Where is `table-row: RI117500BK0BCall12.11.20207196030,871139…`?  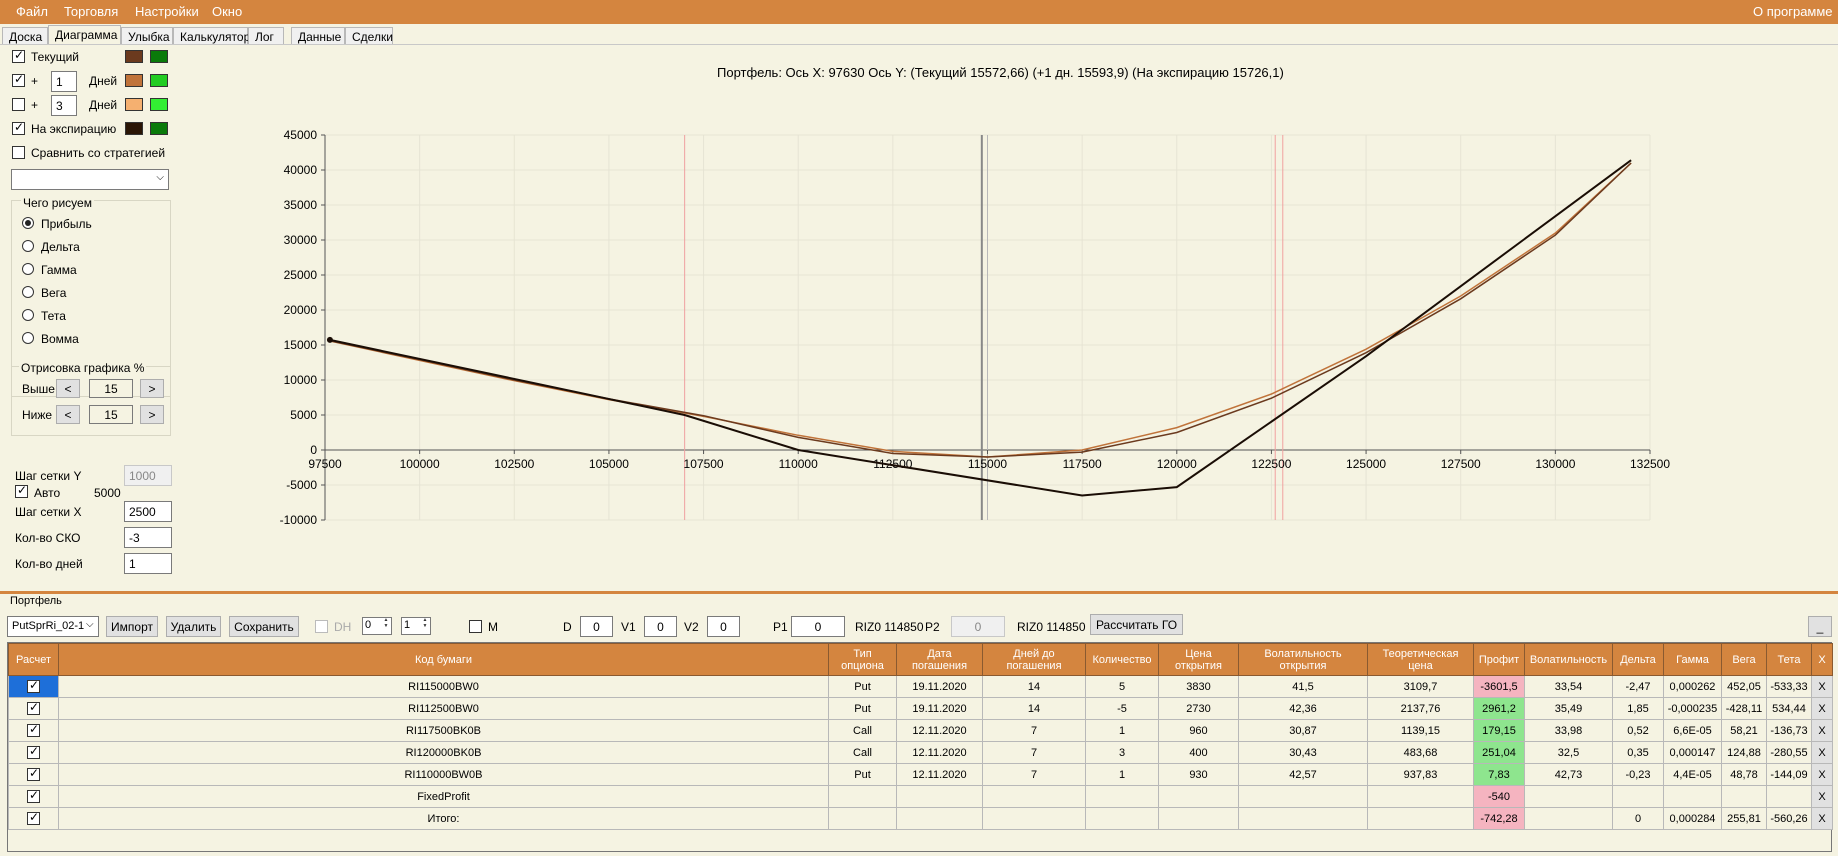 table-row: RI117500BK0BCall12.11.20207196030,871139… is located at coordinates (920, 730).